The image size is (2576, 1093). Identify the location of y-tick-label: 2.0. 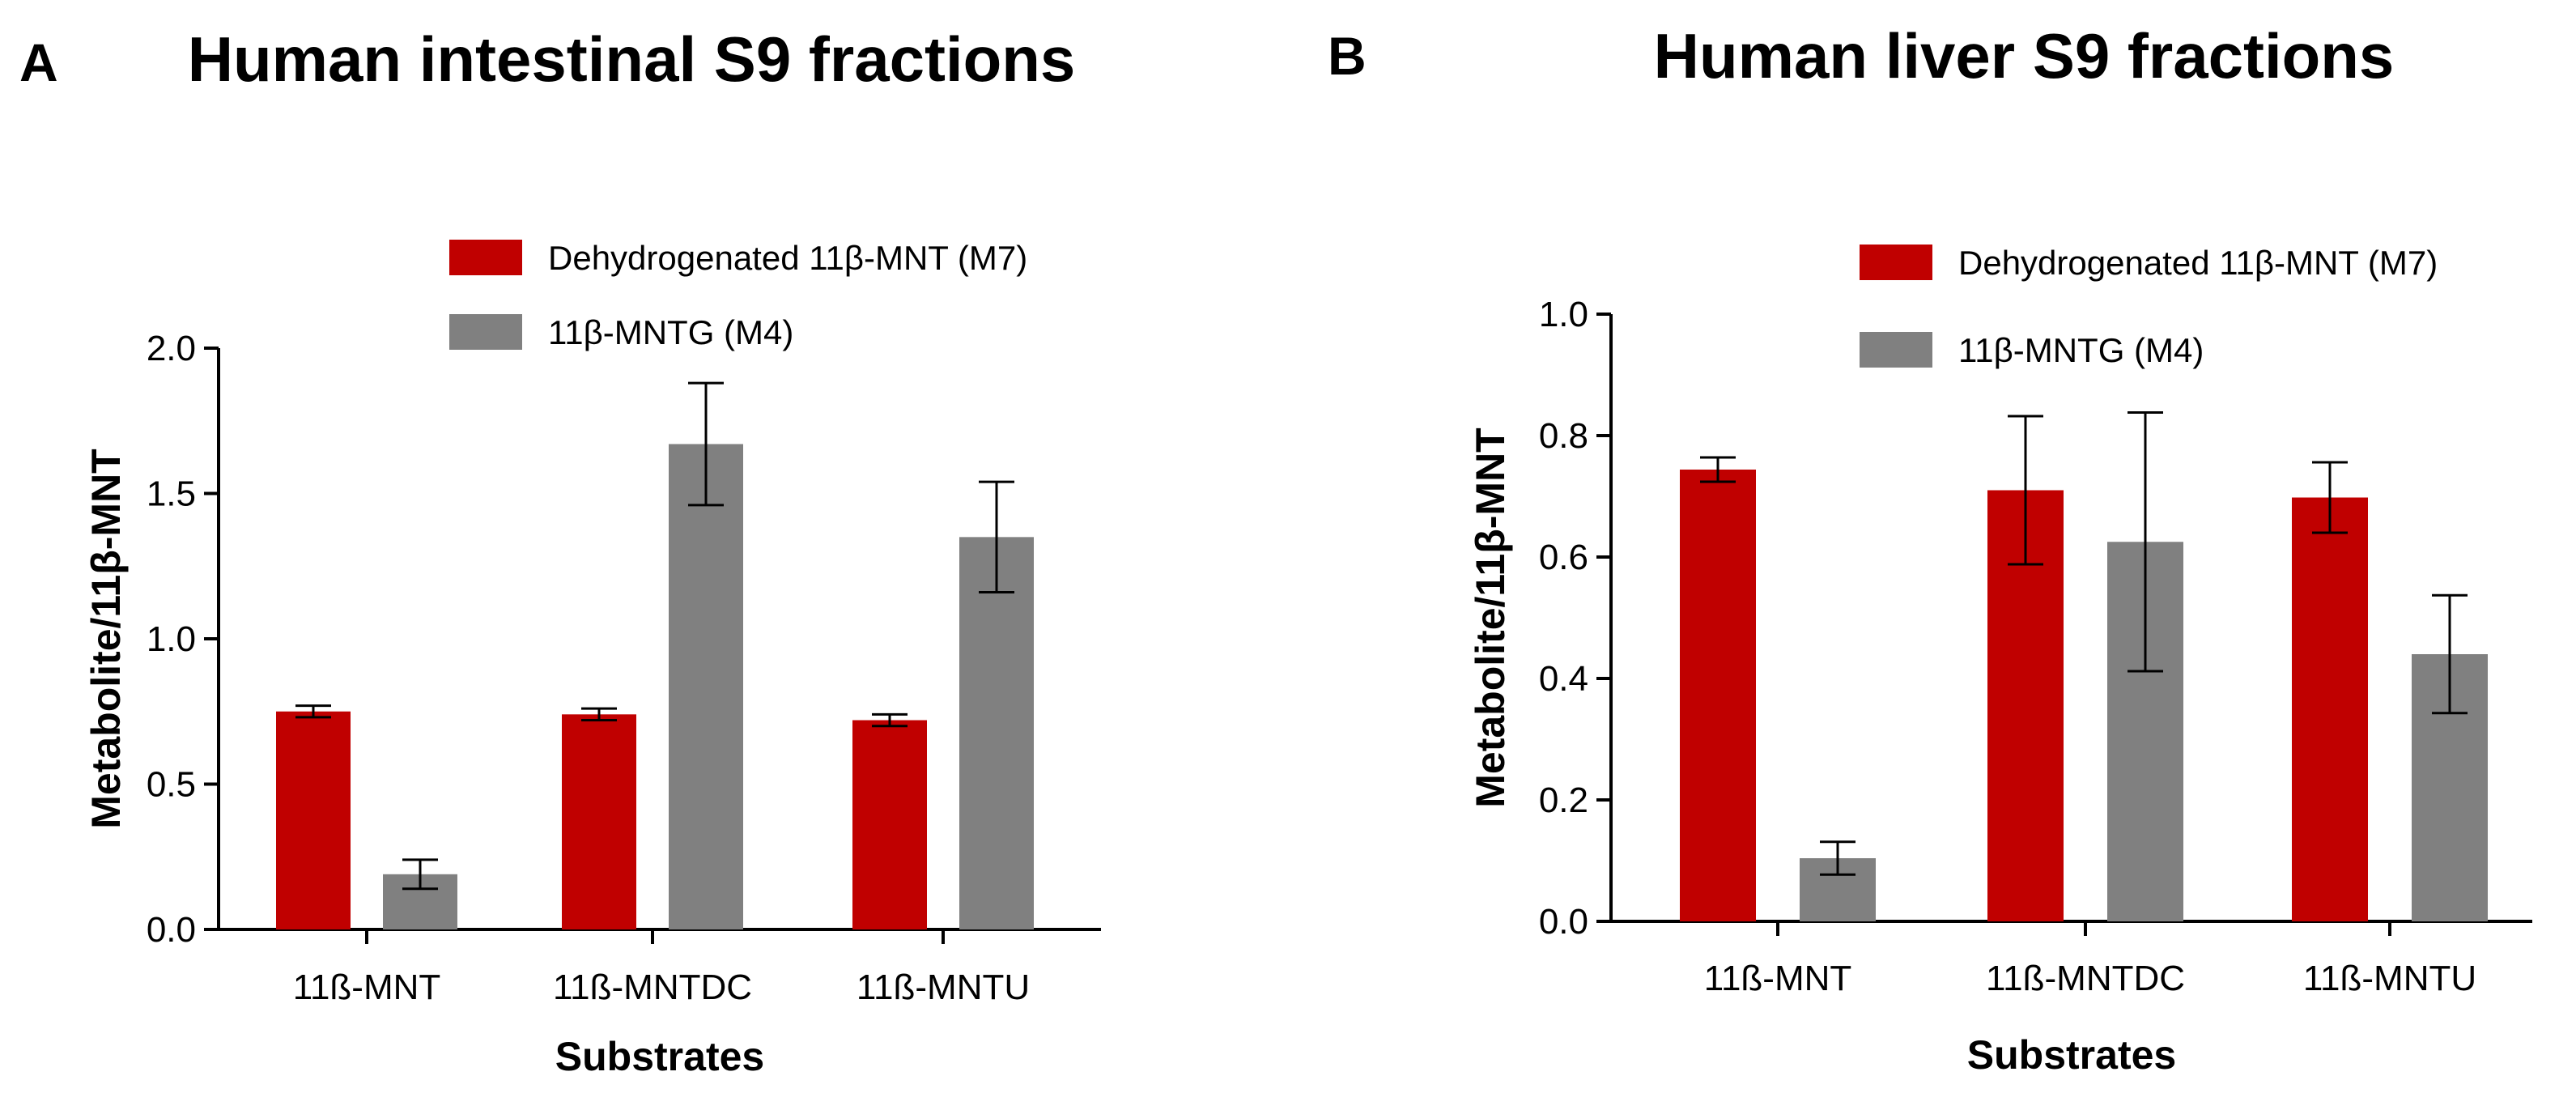
(172, 348).